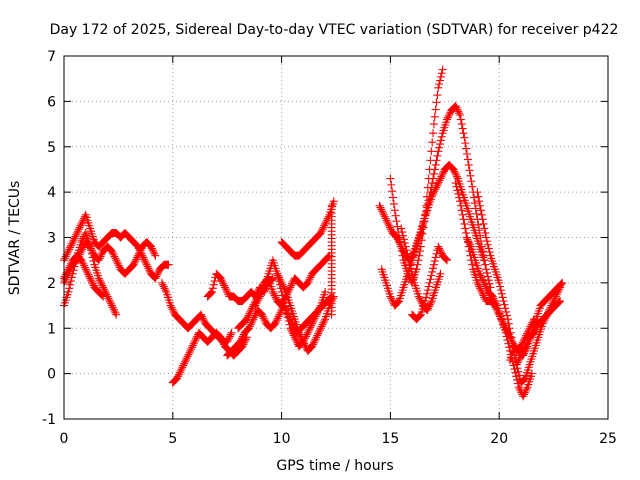 This screenshot has width=640, height=480. Describe the element at coordinates (331, 260) in the screenshot. I see `series-track-m` at that location.